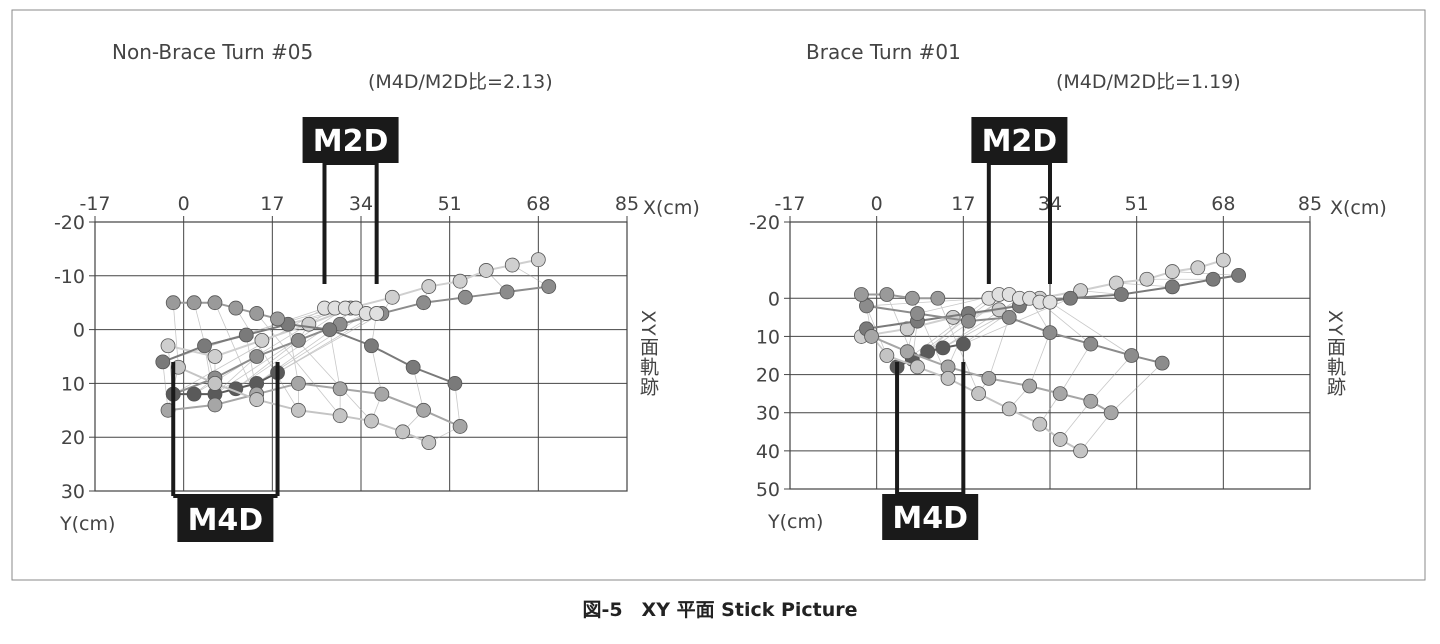  Describe the element at coordinates (94, 204) in the screenshot. I see `x-tick-label: -17` at that location.